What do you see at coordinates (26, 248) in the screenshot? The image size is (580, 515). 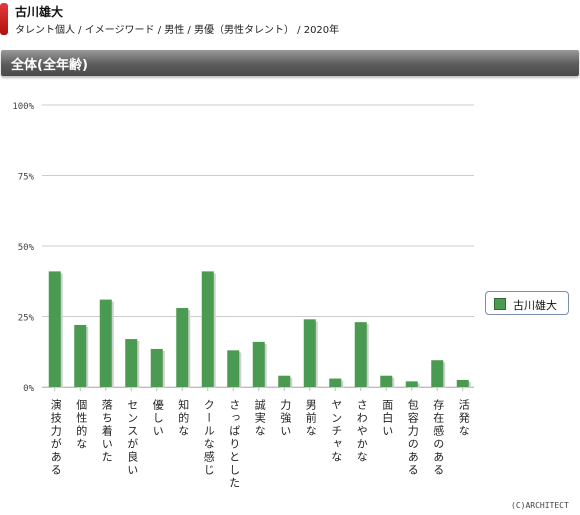 I see `y-tick-label: 50%` at bounding box center [26, 248].